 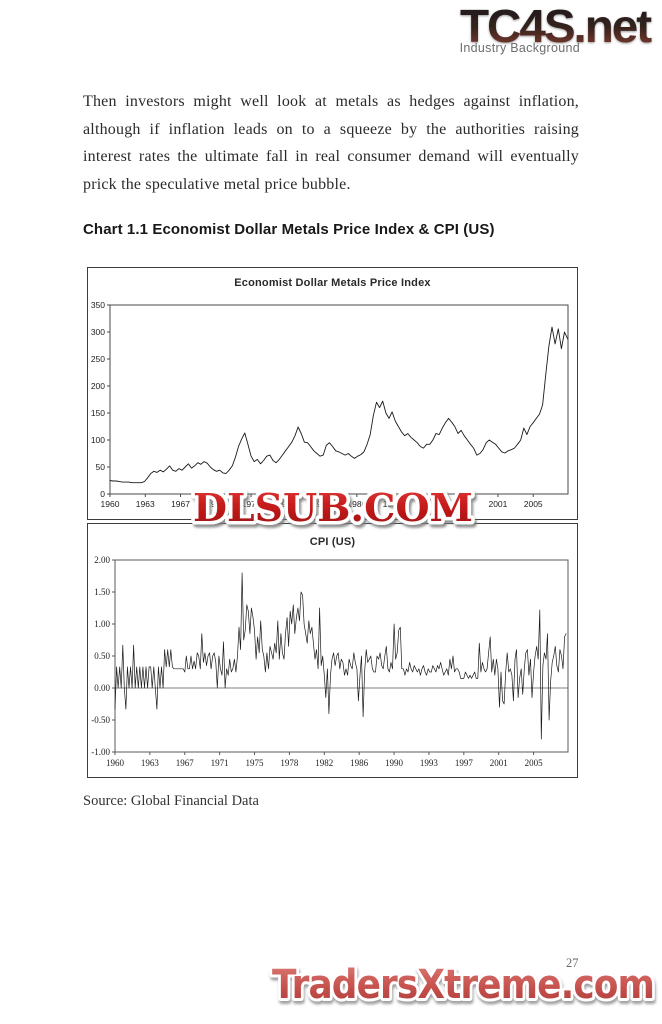 I want to click on svg-text: 0.00, so click(x=102, y=688).